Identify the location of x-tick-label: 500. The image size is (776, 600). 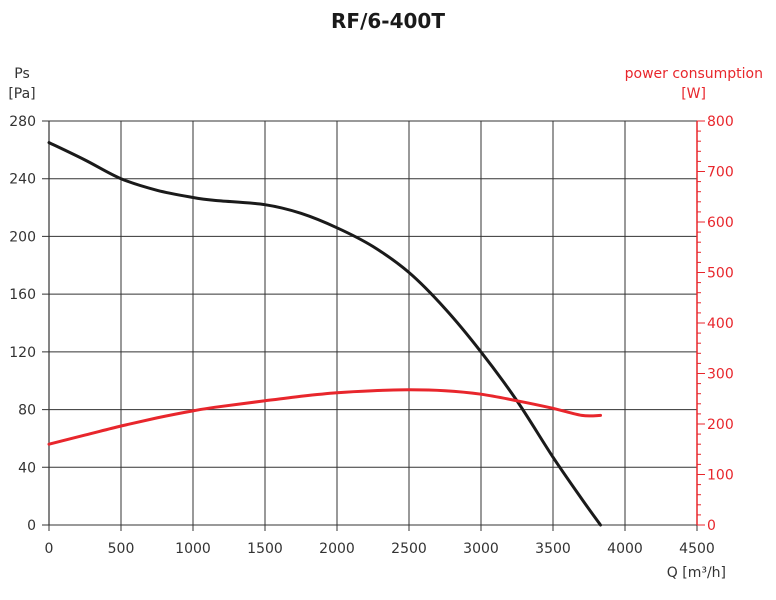
(121, 549).